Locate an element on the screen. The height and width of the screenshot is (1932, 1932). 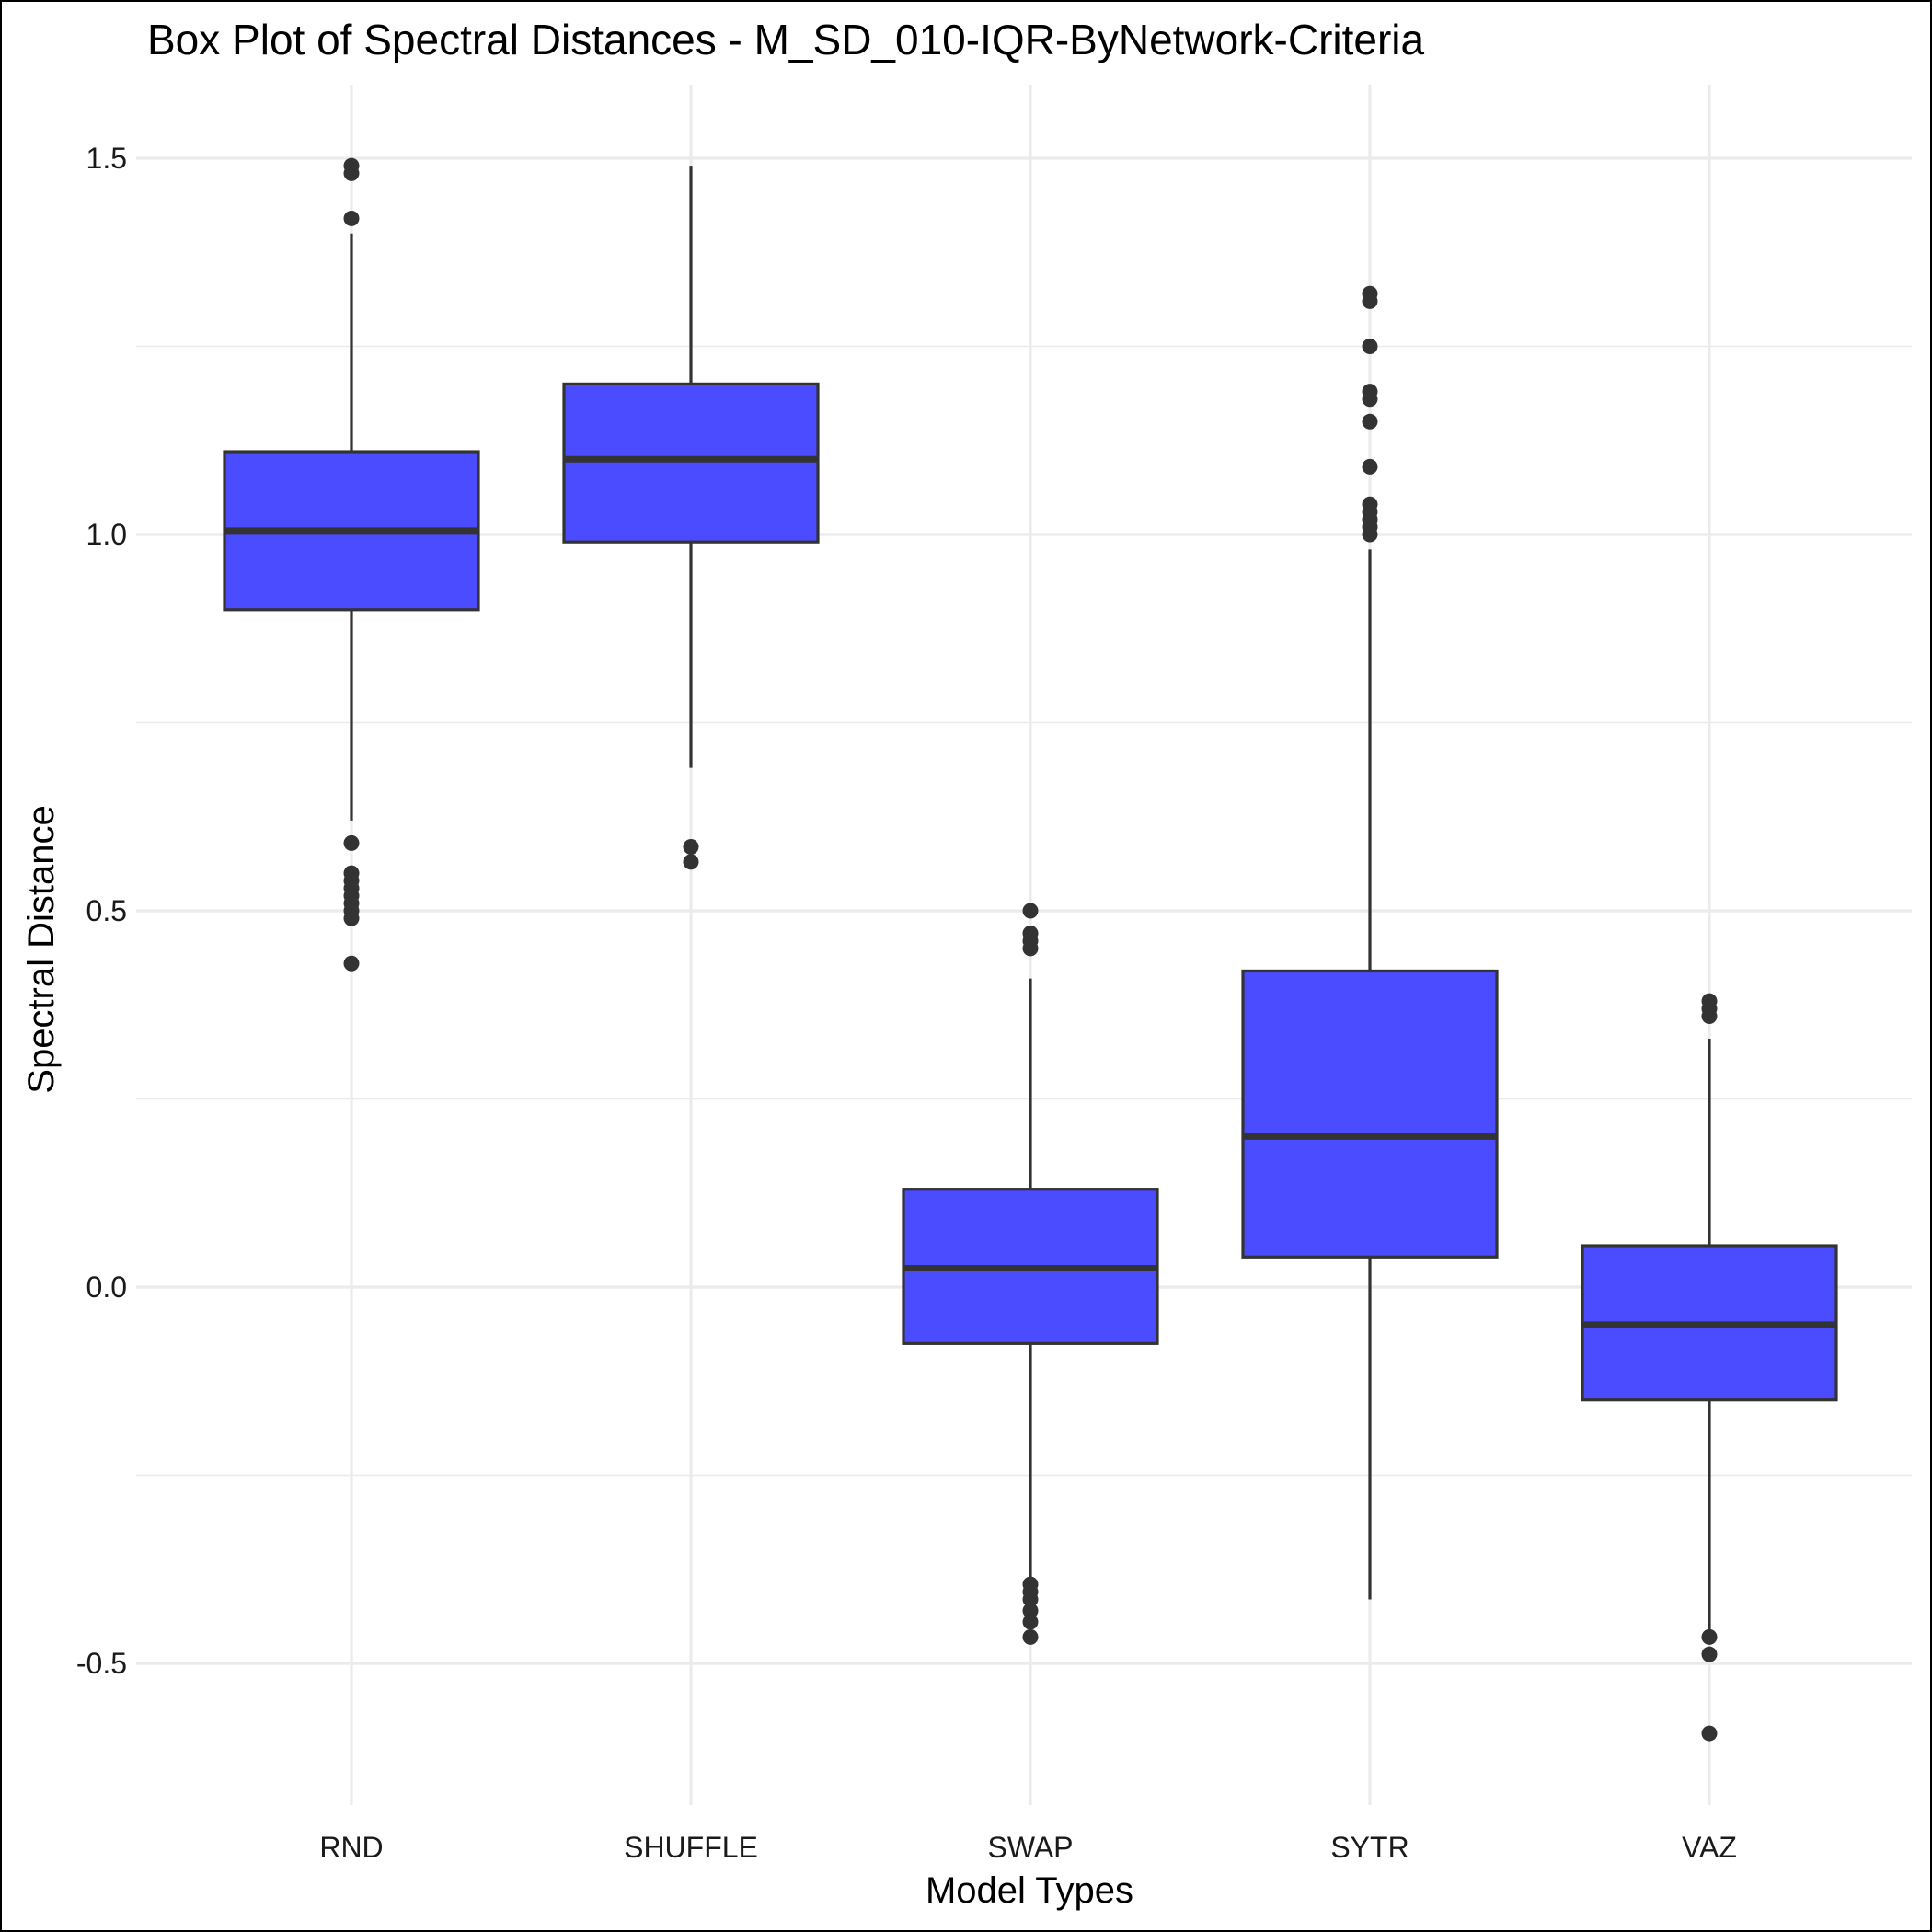
x-tick-label: SHUFFLE is located at coordinates (691, 1847).